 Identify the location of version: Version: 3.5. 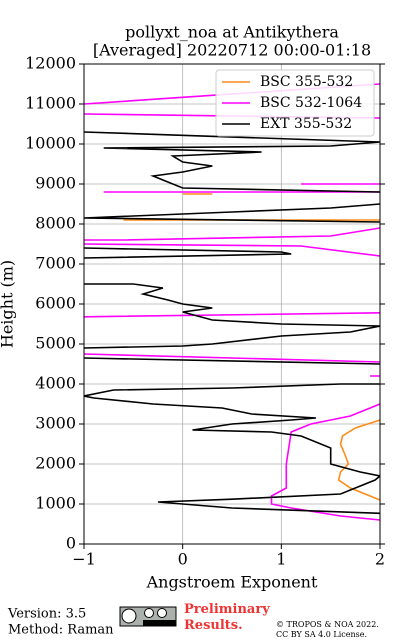
(46, 614).